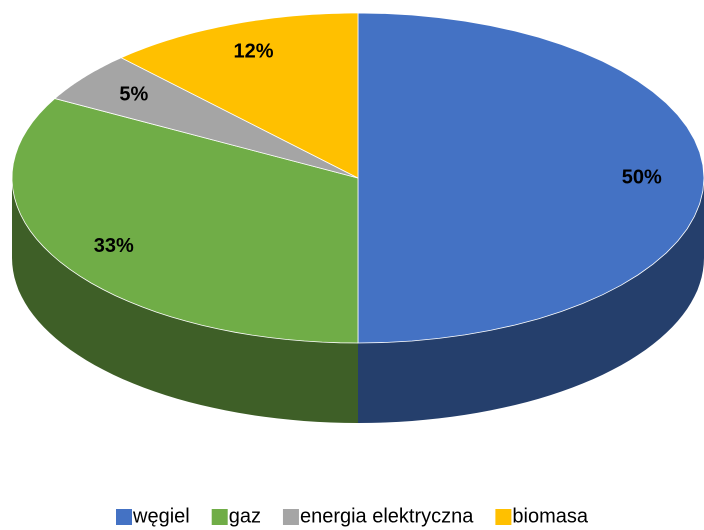 Image resolution: width=704 pixels, height=530 pixels. I want to click on data-label: 5%, so click(133, 94).